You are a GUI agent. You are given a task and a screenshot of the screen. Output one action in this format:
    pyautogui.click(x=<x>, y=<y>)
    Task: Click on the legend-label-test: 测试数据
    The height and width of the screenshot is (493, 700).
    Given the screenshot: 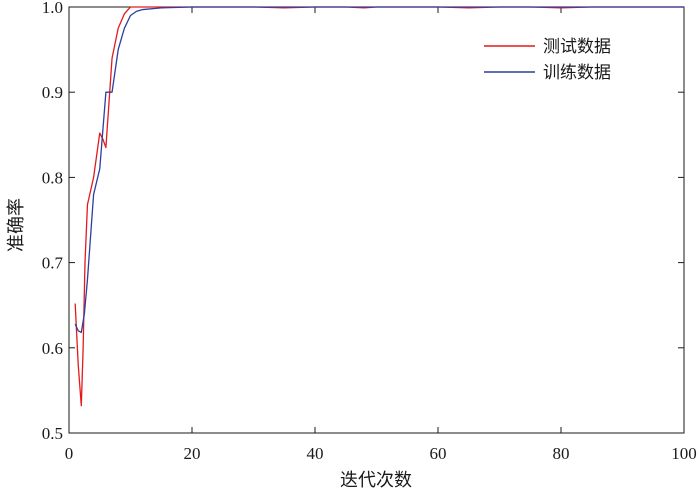 What is the action you would take?
    pyautogui.click(x=577, y=47)
    